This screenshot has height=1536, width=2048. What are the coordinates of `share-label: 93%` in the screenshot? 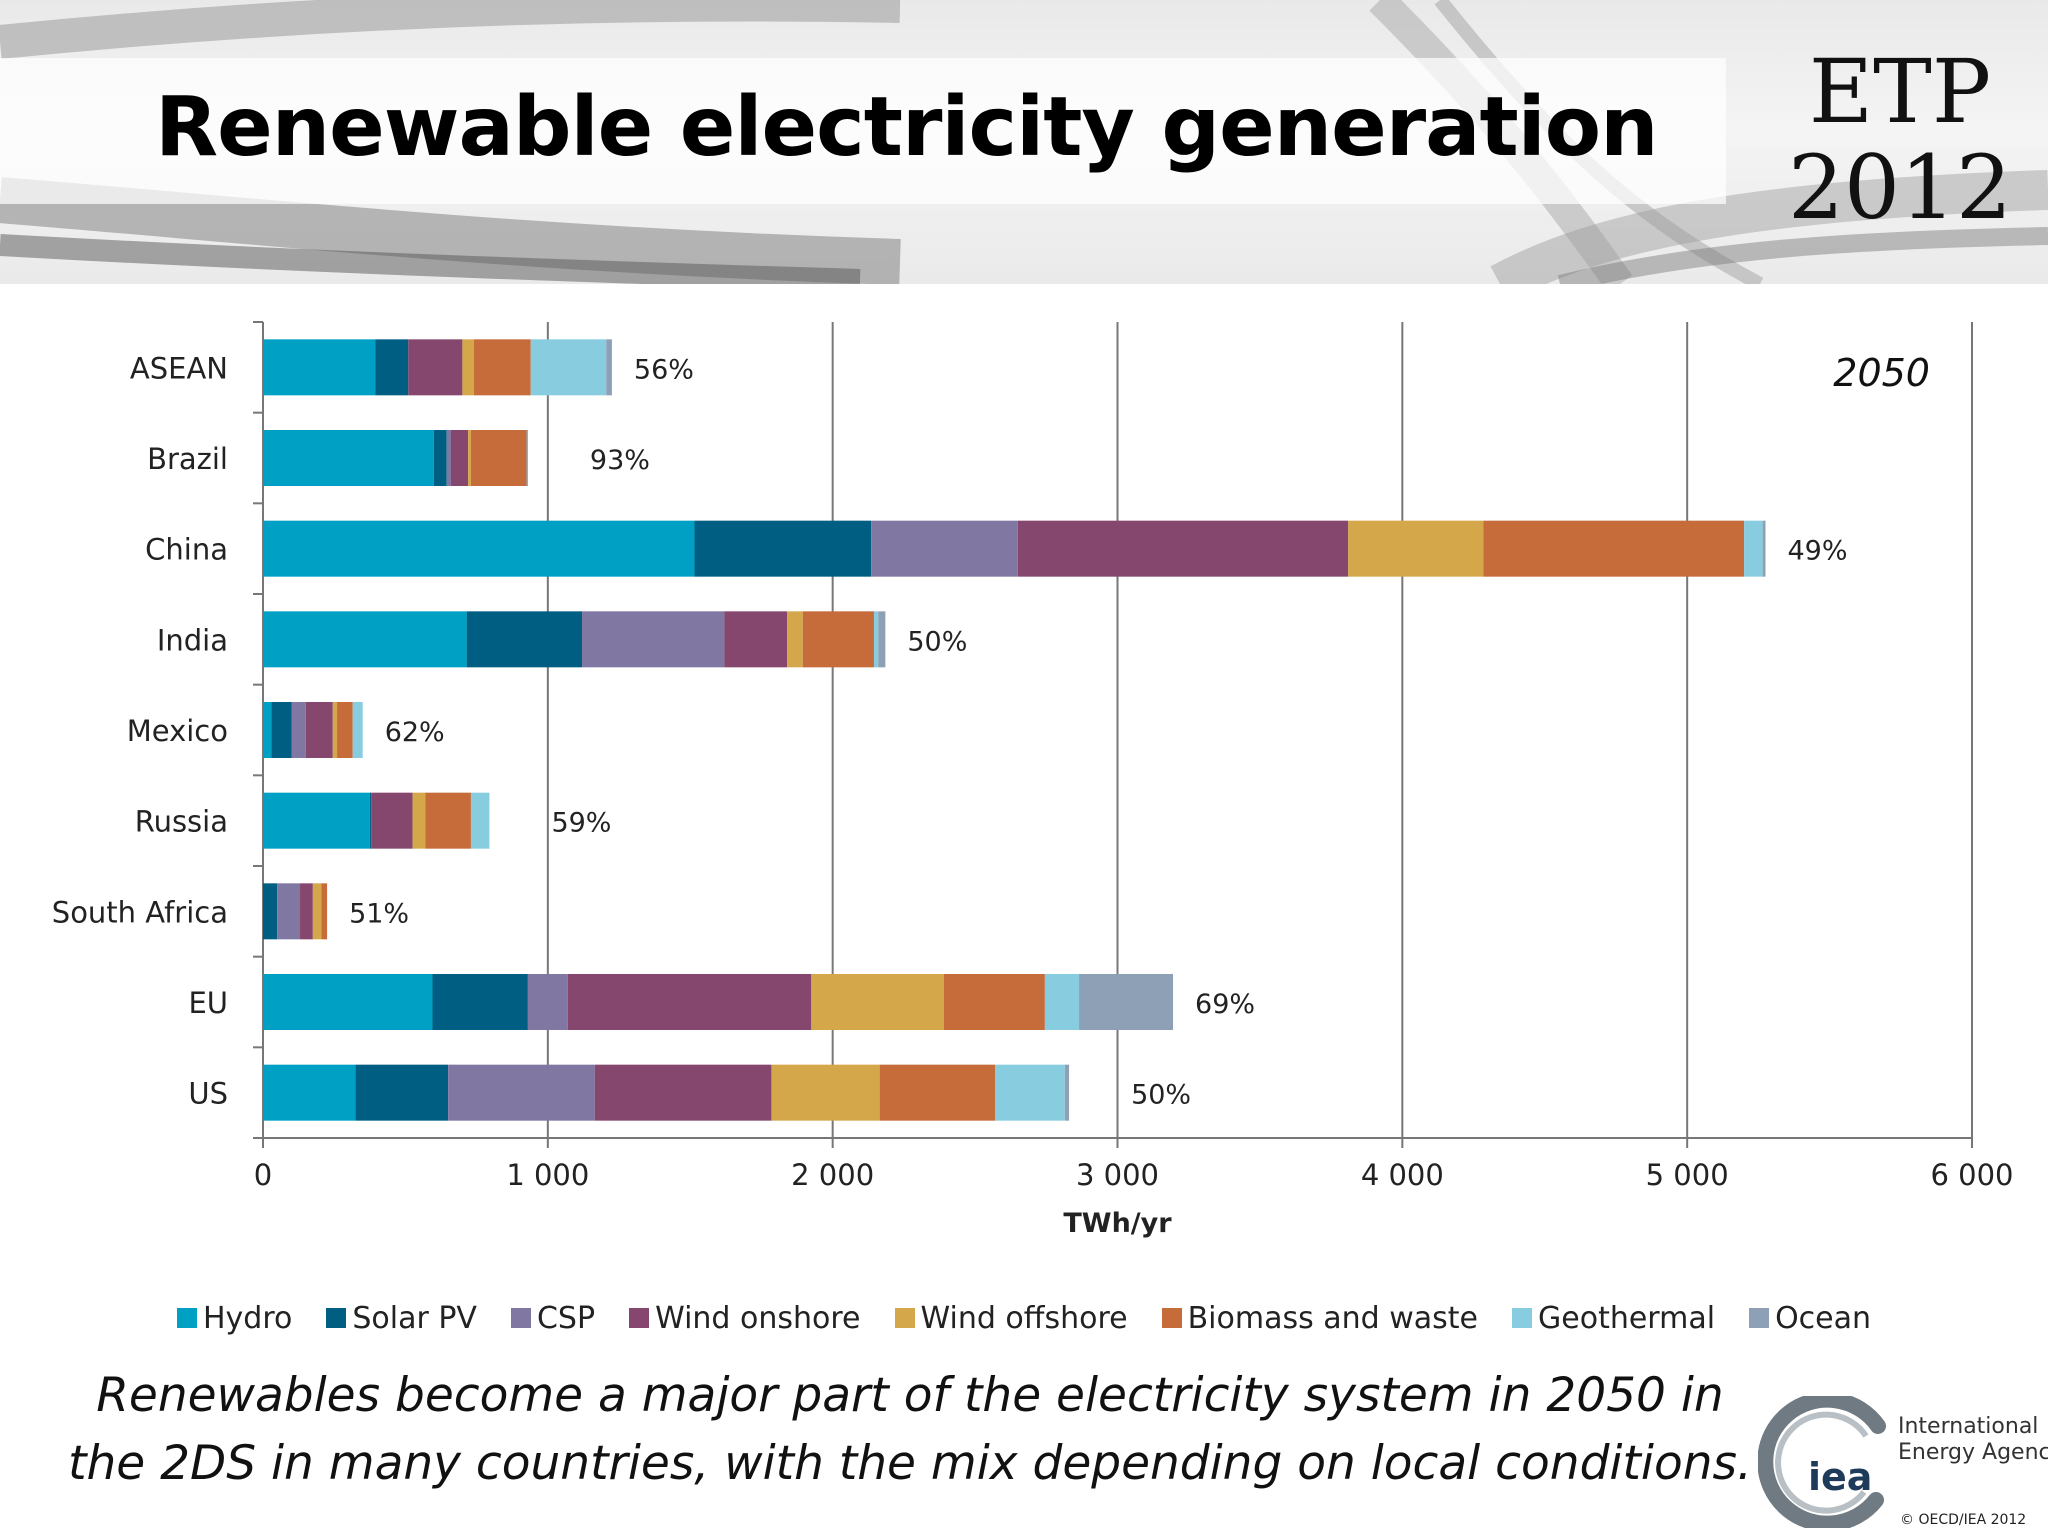 It's located at (620, 460).